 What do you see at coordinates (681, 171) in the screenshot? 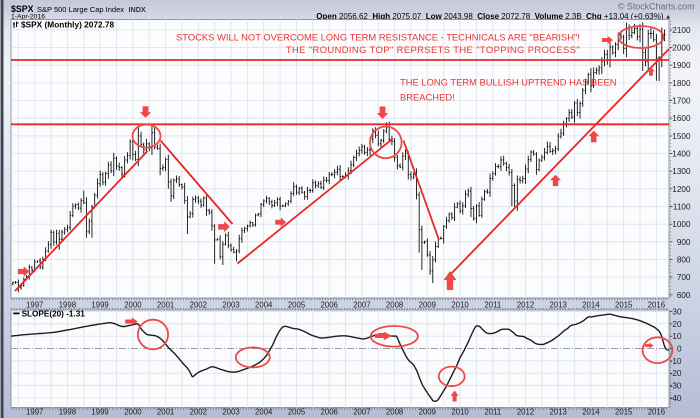
I see `svg-text: 1300` at bounding box center [681, 171].